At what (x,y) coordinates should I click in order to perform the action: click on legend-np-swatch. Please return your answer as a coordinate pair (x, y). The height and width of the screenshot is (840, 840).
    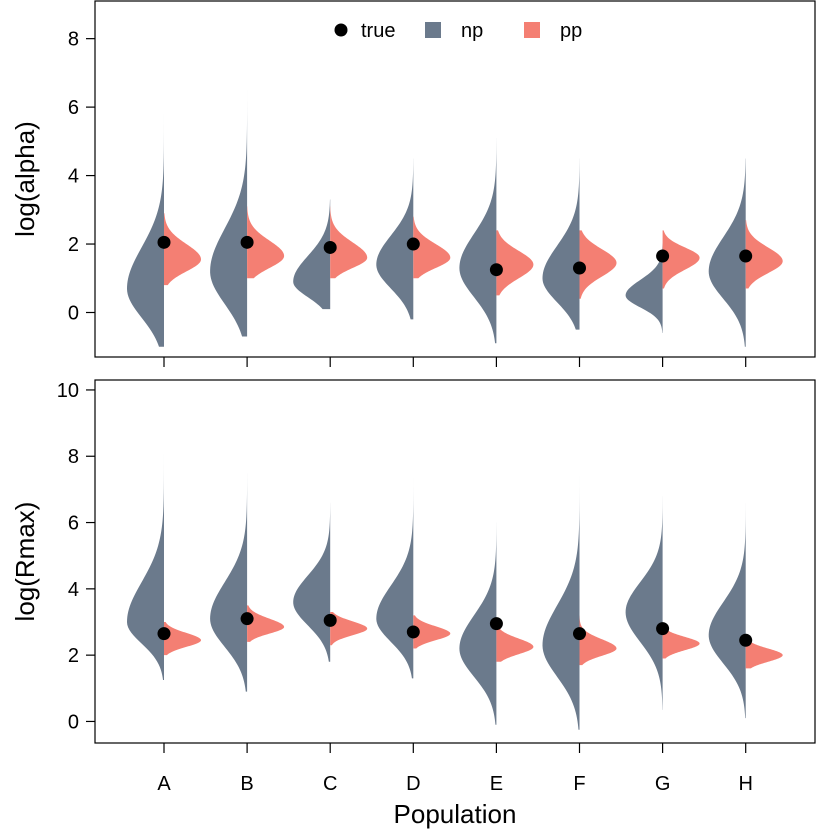
    Looking at the image, I should click on (433, 30).